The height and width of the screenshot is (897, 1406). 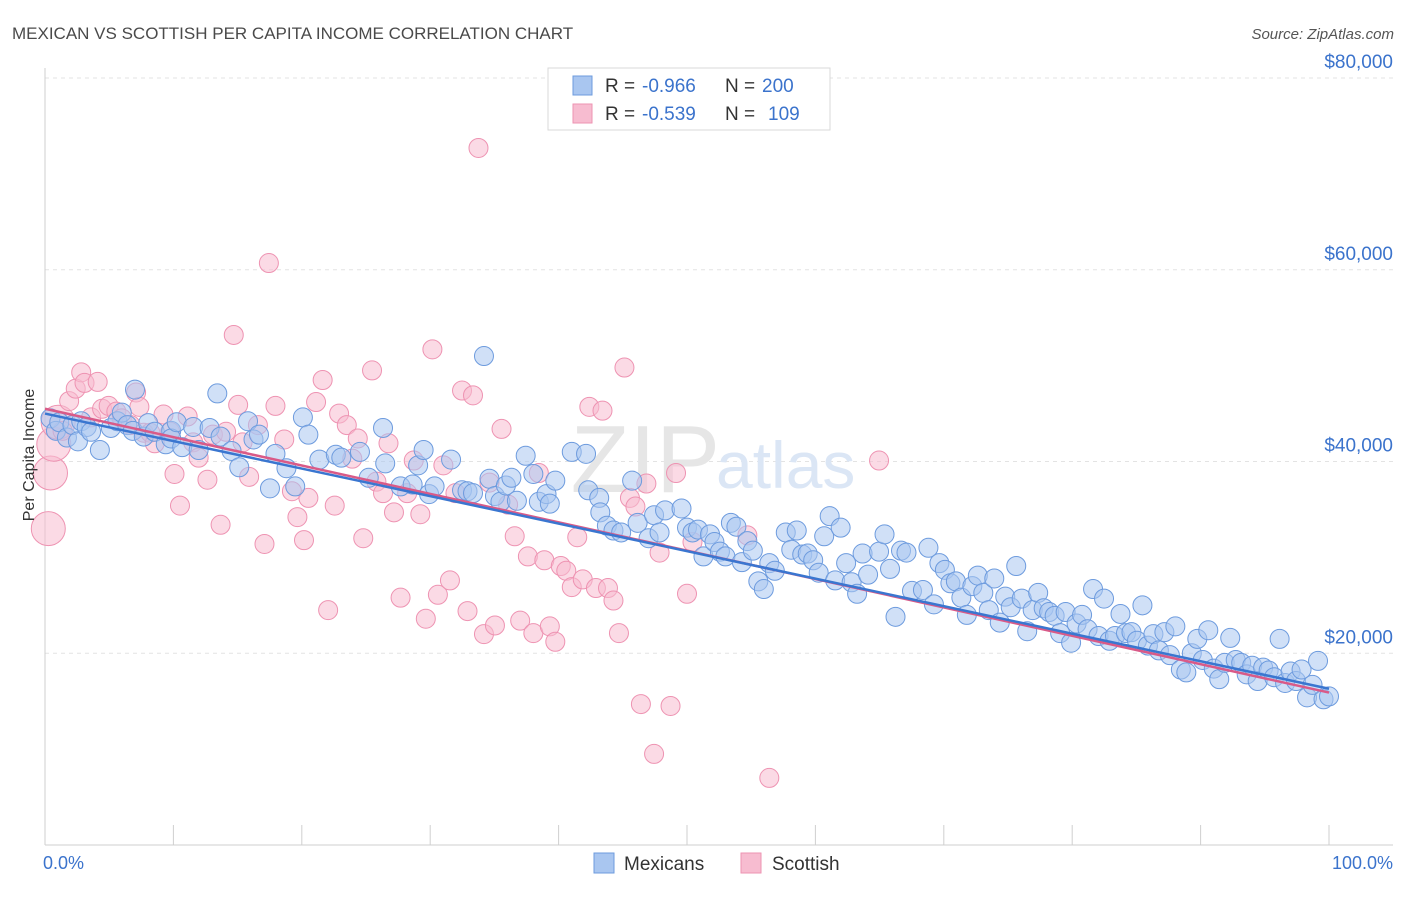 What do you see at coordinates (1362, 863) in the screenshot?
I see `x-tick-label-end: 100.0%` at bounding box center [1362, 863].